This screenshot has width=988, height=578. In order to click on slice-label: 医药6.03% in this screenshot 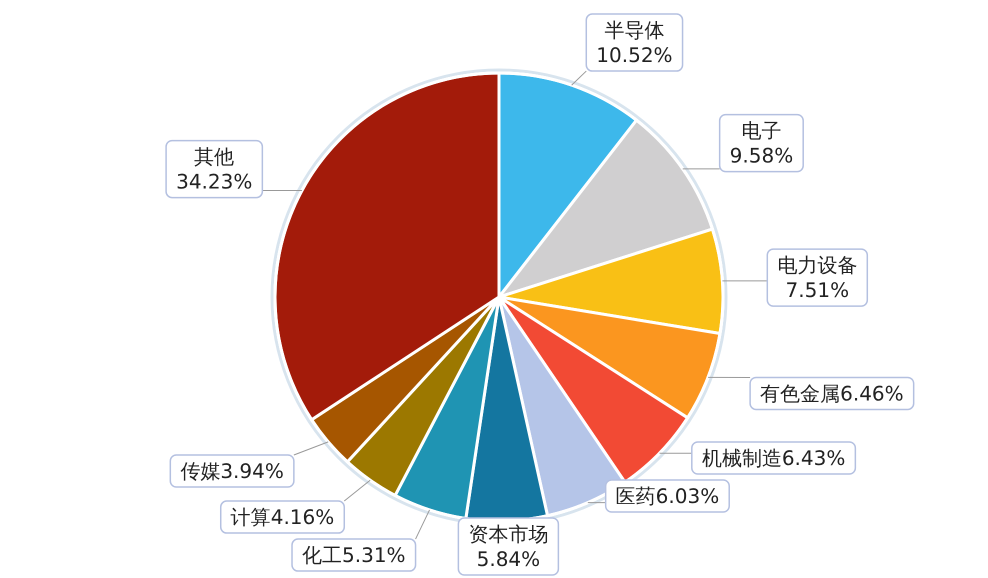, I will do `click(668, 496)`.